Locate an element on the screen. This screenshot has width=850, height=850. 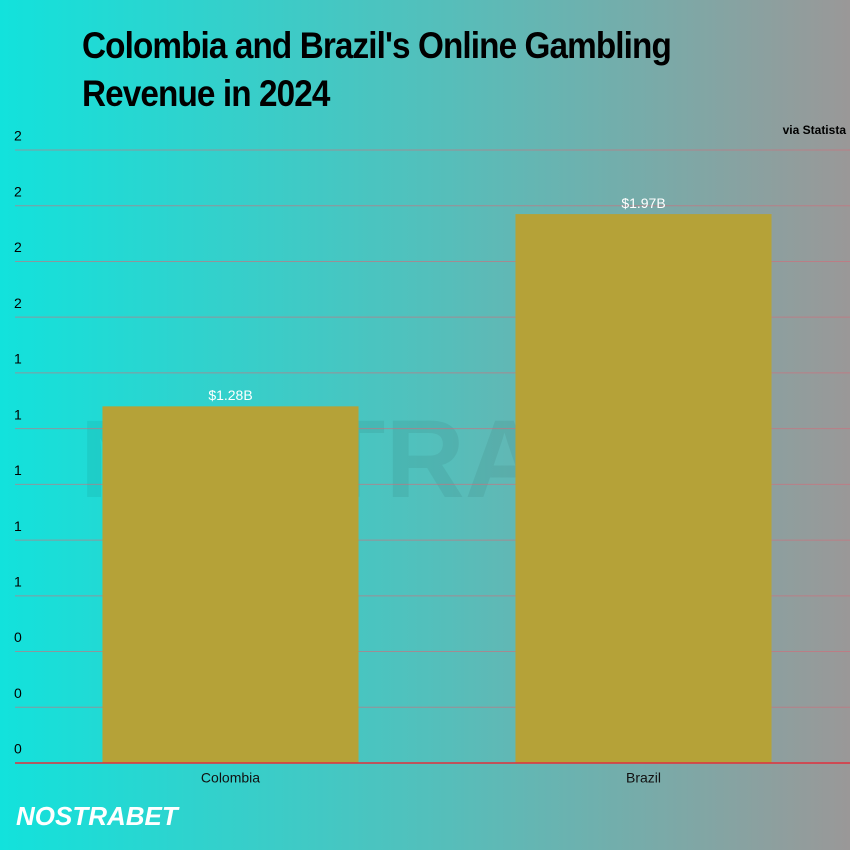
source-note: via Statista is located at coordinates (815, 130).